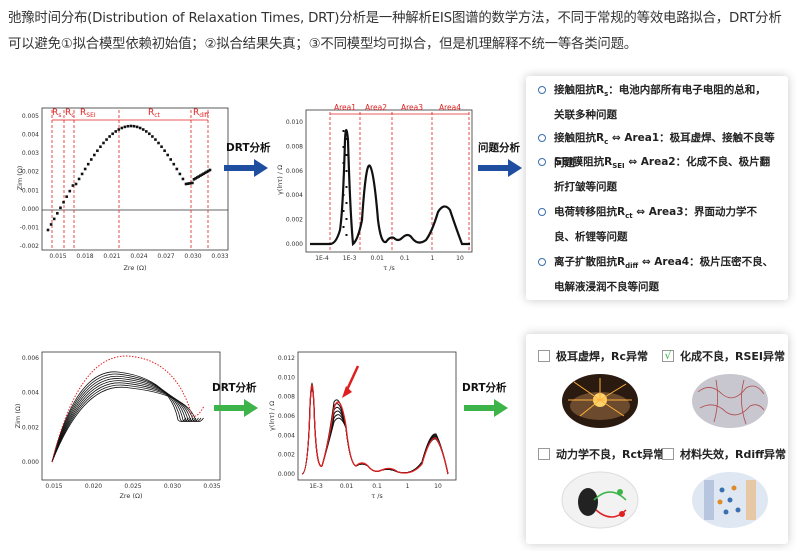 The image size is (800, 551). What do you see at coordinates (20, 178) in the screenshot?
I see `eis-top-ylabel: Zim (Ω)` at bounding box center [20, 178].